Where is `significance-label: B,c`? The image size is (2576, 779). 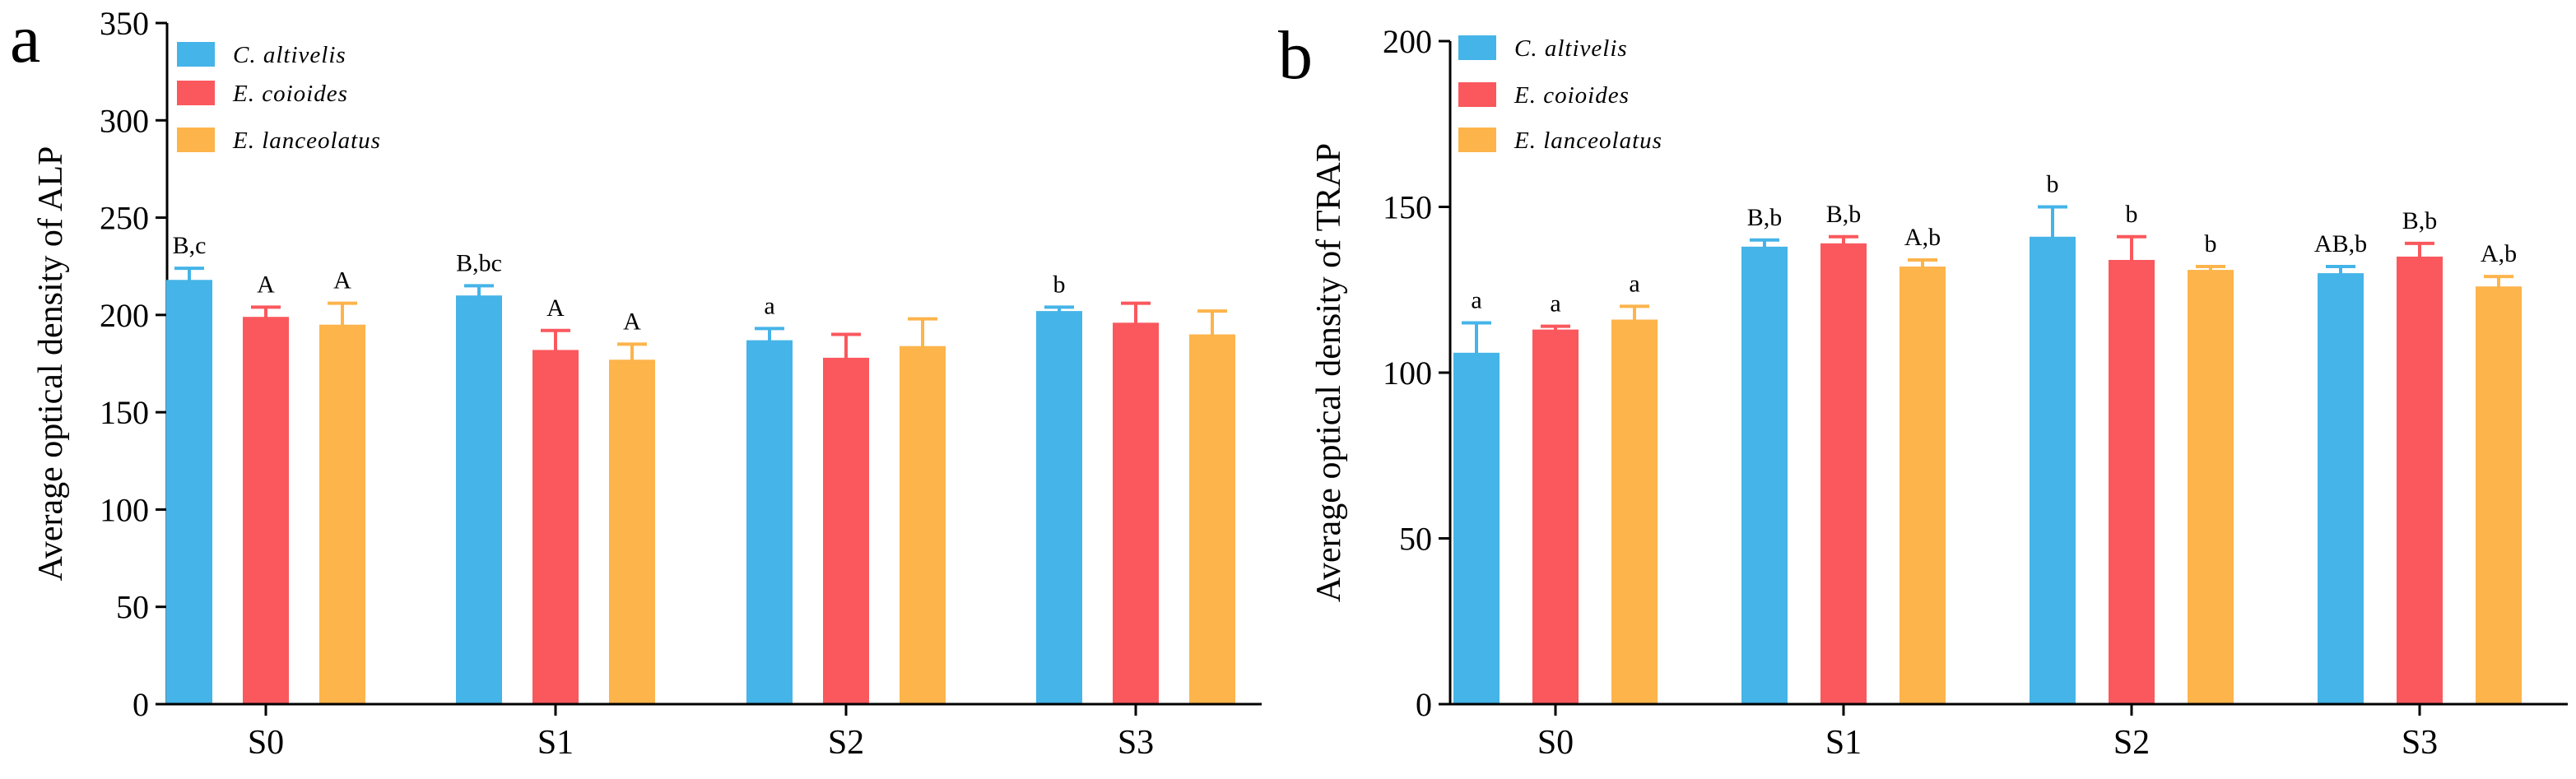 significance-label: B,c is located at coordinates (190, 245).